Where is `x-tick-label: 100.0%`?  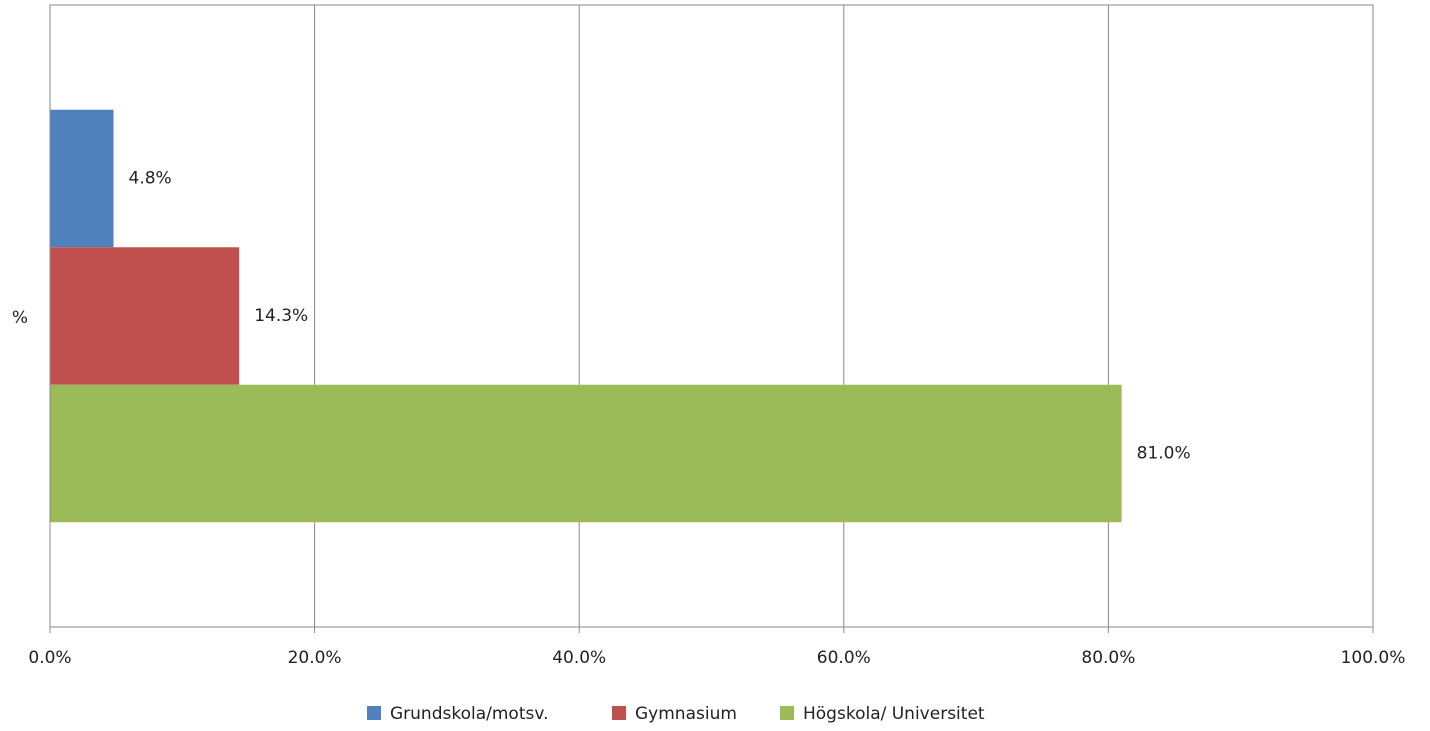
x-tick-label: 100.0% is located at coordinates (1373, 658).